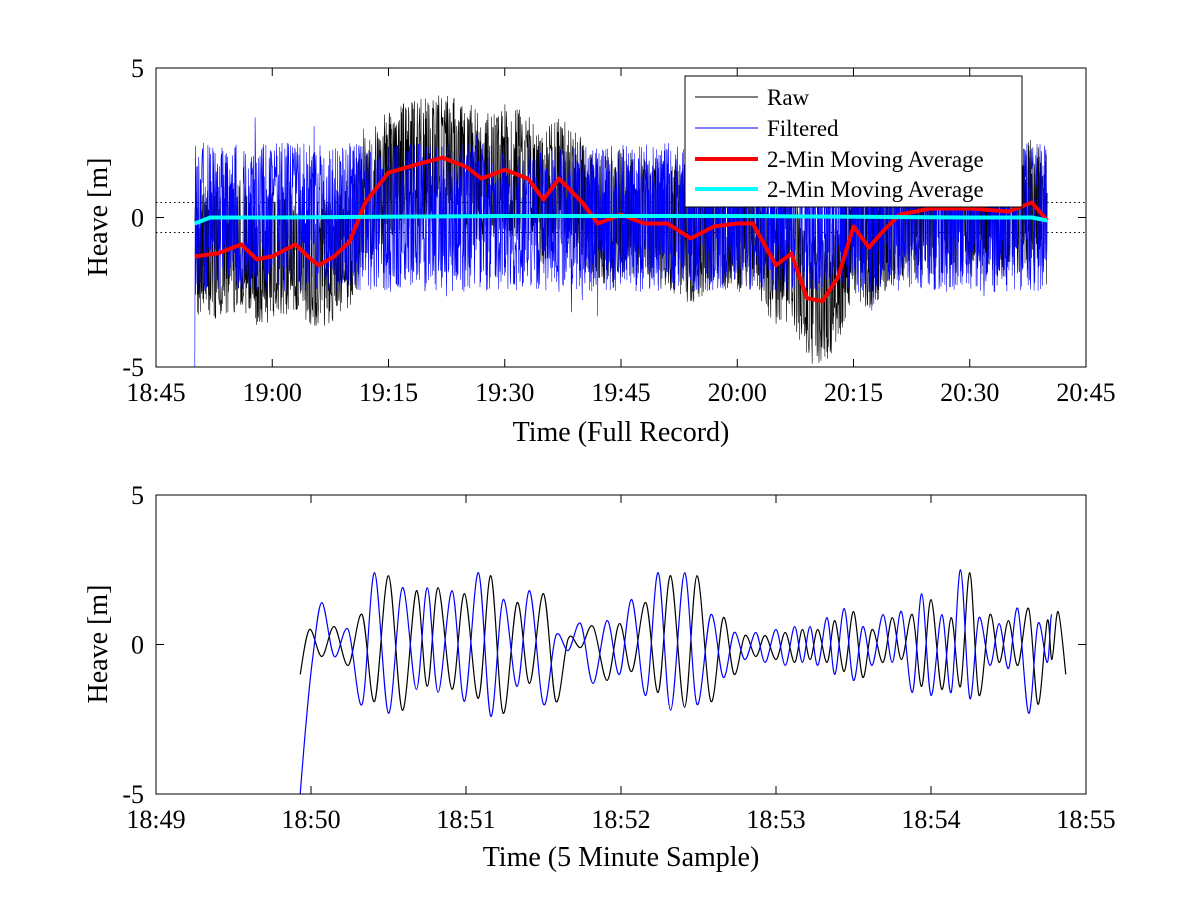 This screenshot has height=900, width=1200. Describe the element at coordinates (875, 189) in the screenshot. I see `legend-label-cyan-average: 2-Min Moving Average` at that location.